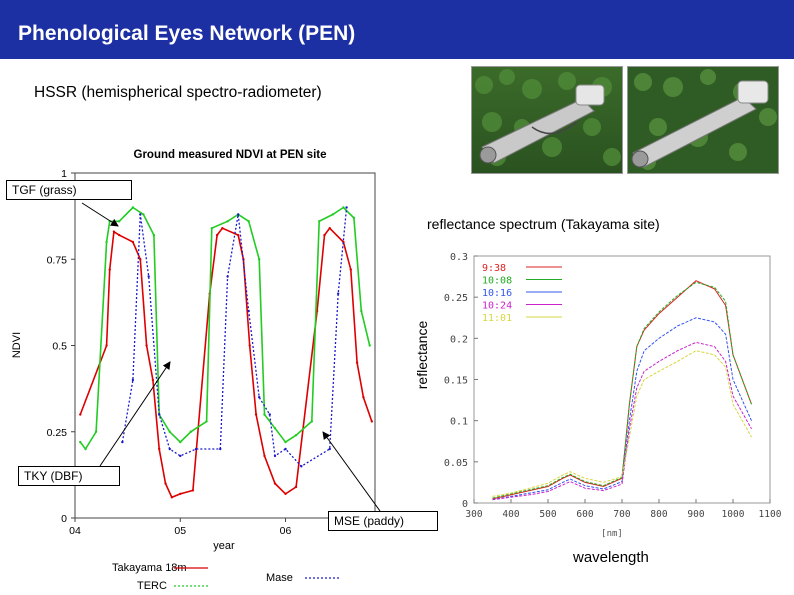 The height and width of the screenshot is (595, 794). Describe the element at coordinates (152, 586) in the screenshot. I see `ndvi-legend-label: TERC` at that location.